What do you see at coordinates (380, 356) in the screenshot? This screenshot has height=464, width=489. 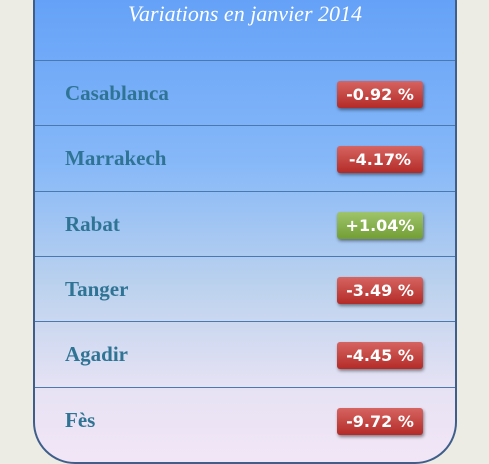 I see `change-badge: -4.45 %` at bounding box center [380, 356].